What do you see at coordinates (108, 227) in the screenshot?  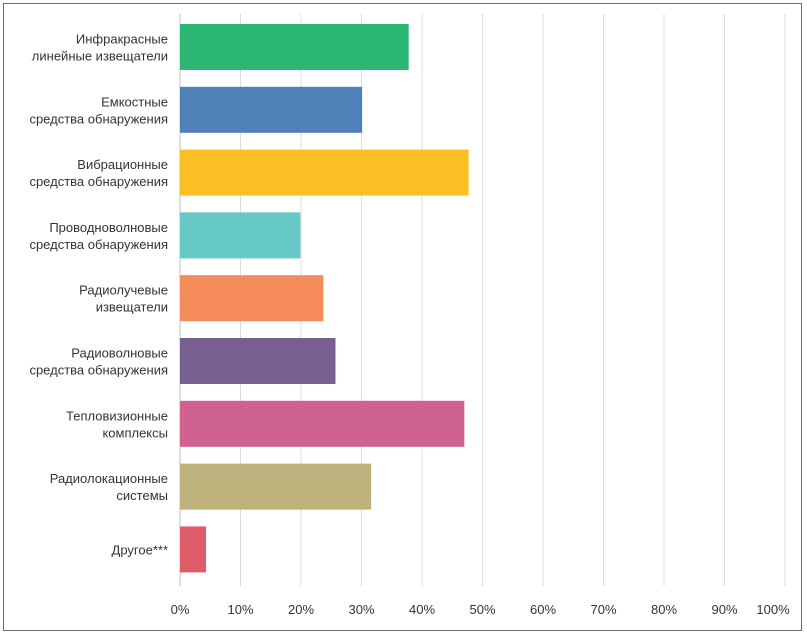 I see `category-label-line: Проводноволновые` at bounding box center [108, 227].